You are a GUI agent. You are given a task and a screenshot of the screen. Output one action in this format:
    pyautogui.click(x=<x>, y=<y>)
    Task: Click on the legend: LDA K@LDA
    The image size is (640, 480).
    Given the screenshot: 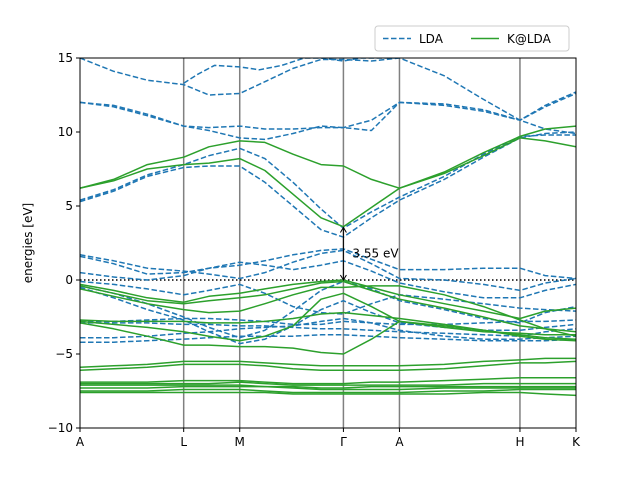 What is the action you would take?
    pyautogui.click(x=472, y=38)
    